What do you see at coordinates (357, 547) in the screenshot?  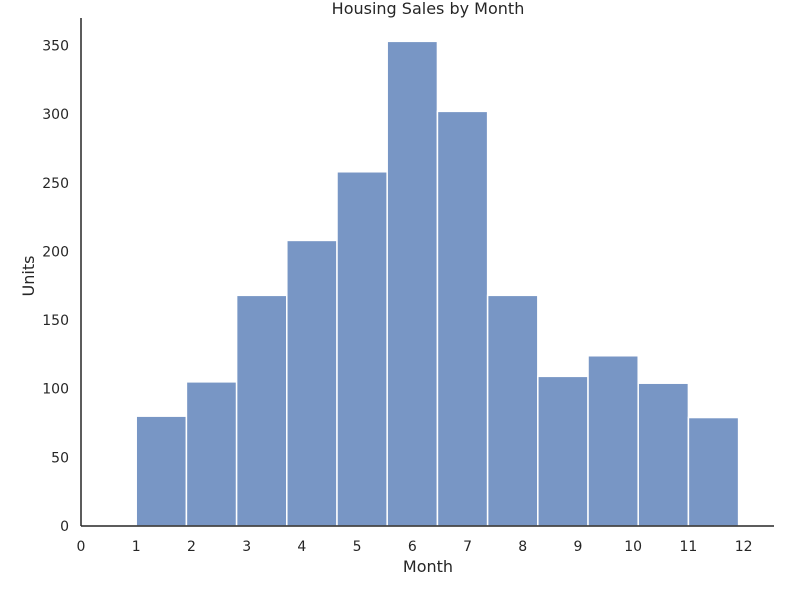 I see `x-tick-label: 5` at bounding box center [357, 547].